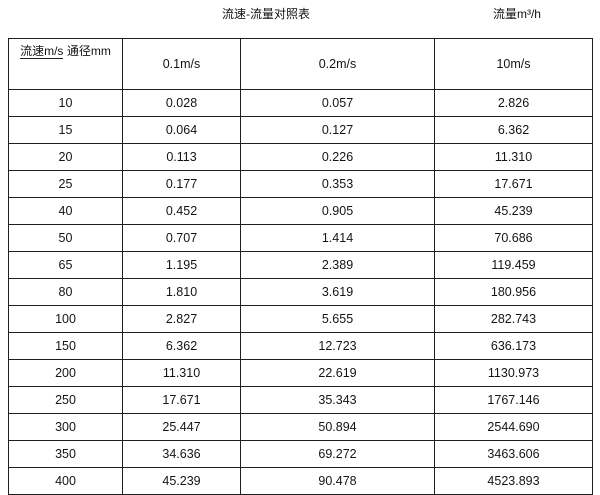 Image resolution: width=600 pixels, height=495 pixels. Describe the element at coordinates (65, 130) in the screenshot. I see `cell-diameter: 15` at that location.